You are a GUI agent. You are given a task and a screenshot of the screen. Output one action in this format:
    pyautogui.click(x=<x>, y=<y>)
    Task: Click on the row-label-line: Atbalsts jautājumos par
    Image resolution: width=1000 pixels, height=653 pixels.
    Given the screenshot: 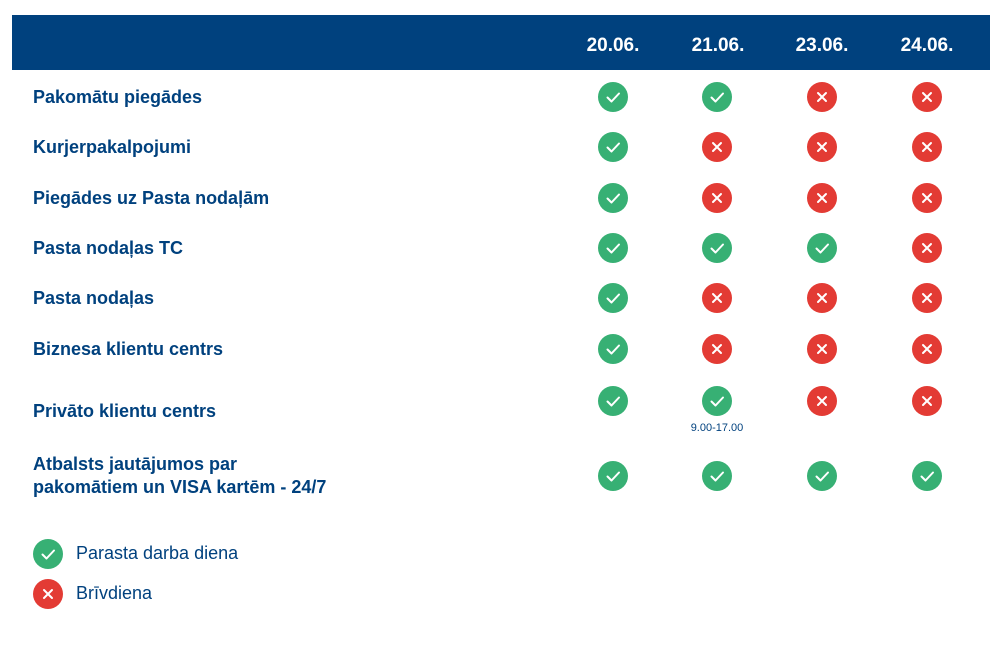 What is the action you would take?
    pyautogui.click(x=135, y=464)
    